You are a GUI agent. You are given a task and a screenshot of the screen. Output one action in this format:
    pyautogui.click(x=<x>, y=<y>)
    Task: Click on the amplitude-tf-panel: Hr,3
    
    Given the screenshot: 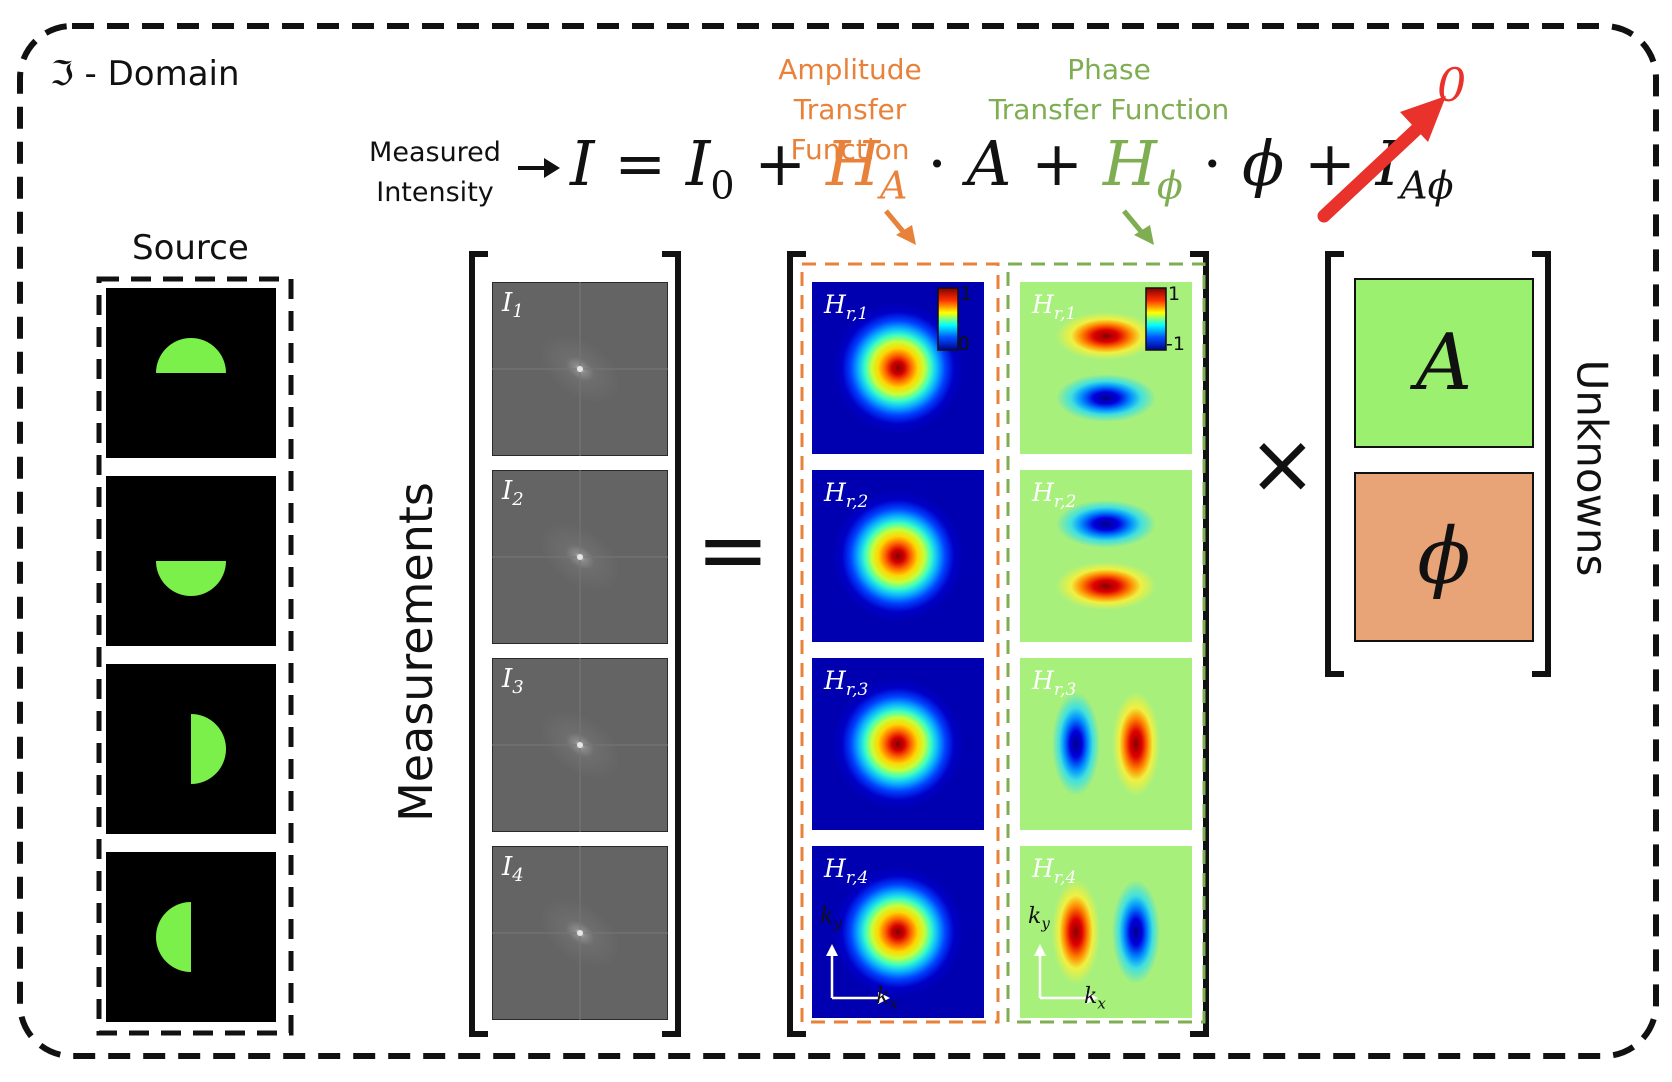 What is the action you would take?
    pyautogui.click(x=898, y=744)
    